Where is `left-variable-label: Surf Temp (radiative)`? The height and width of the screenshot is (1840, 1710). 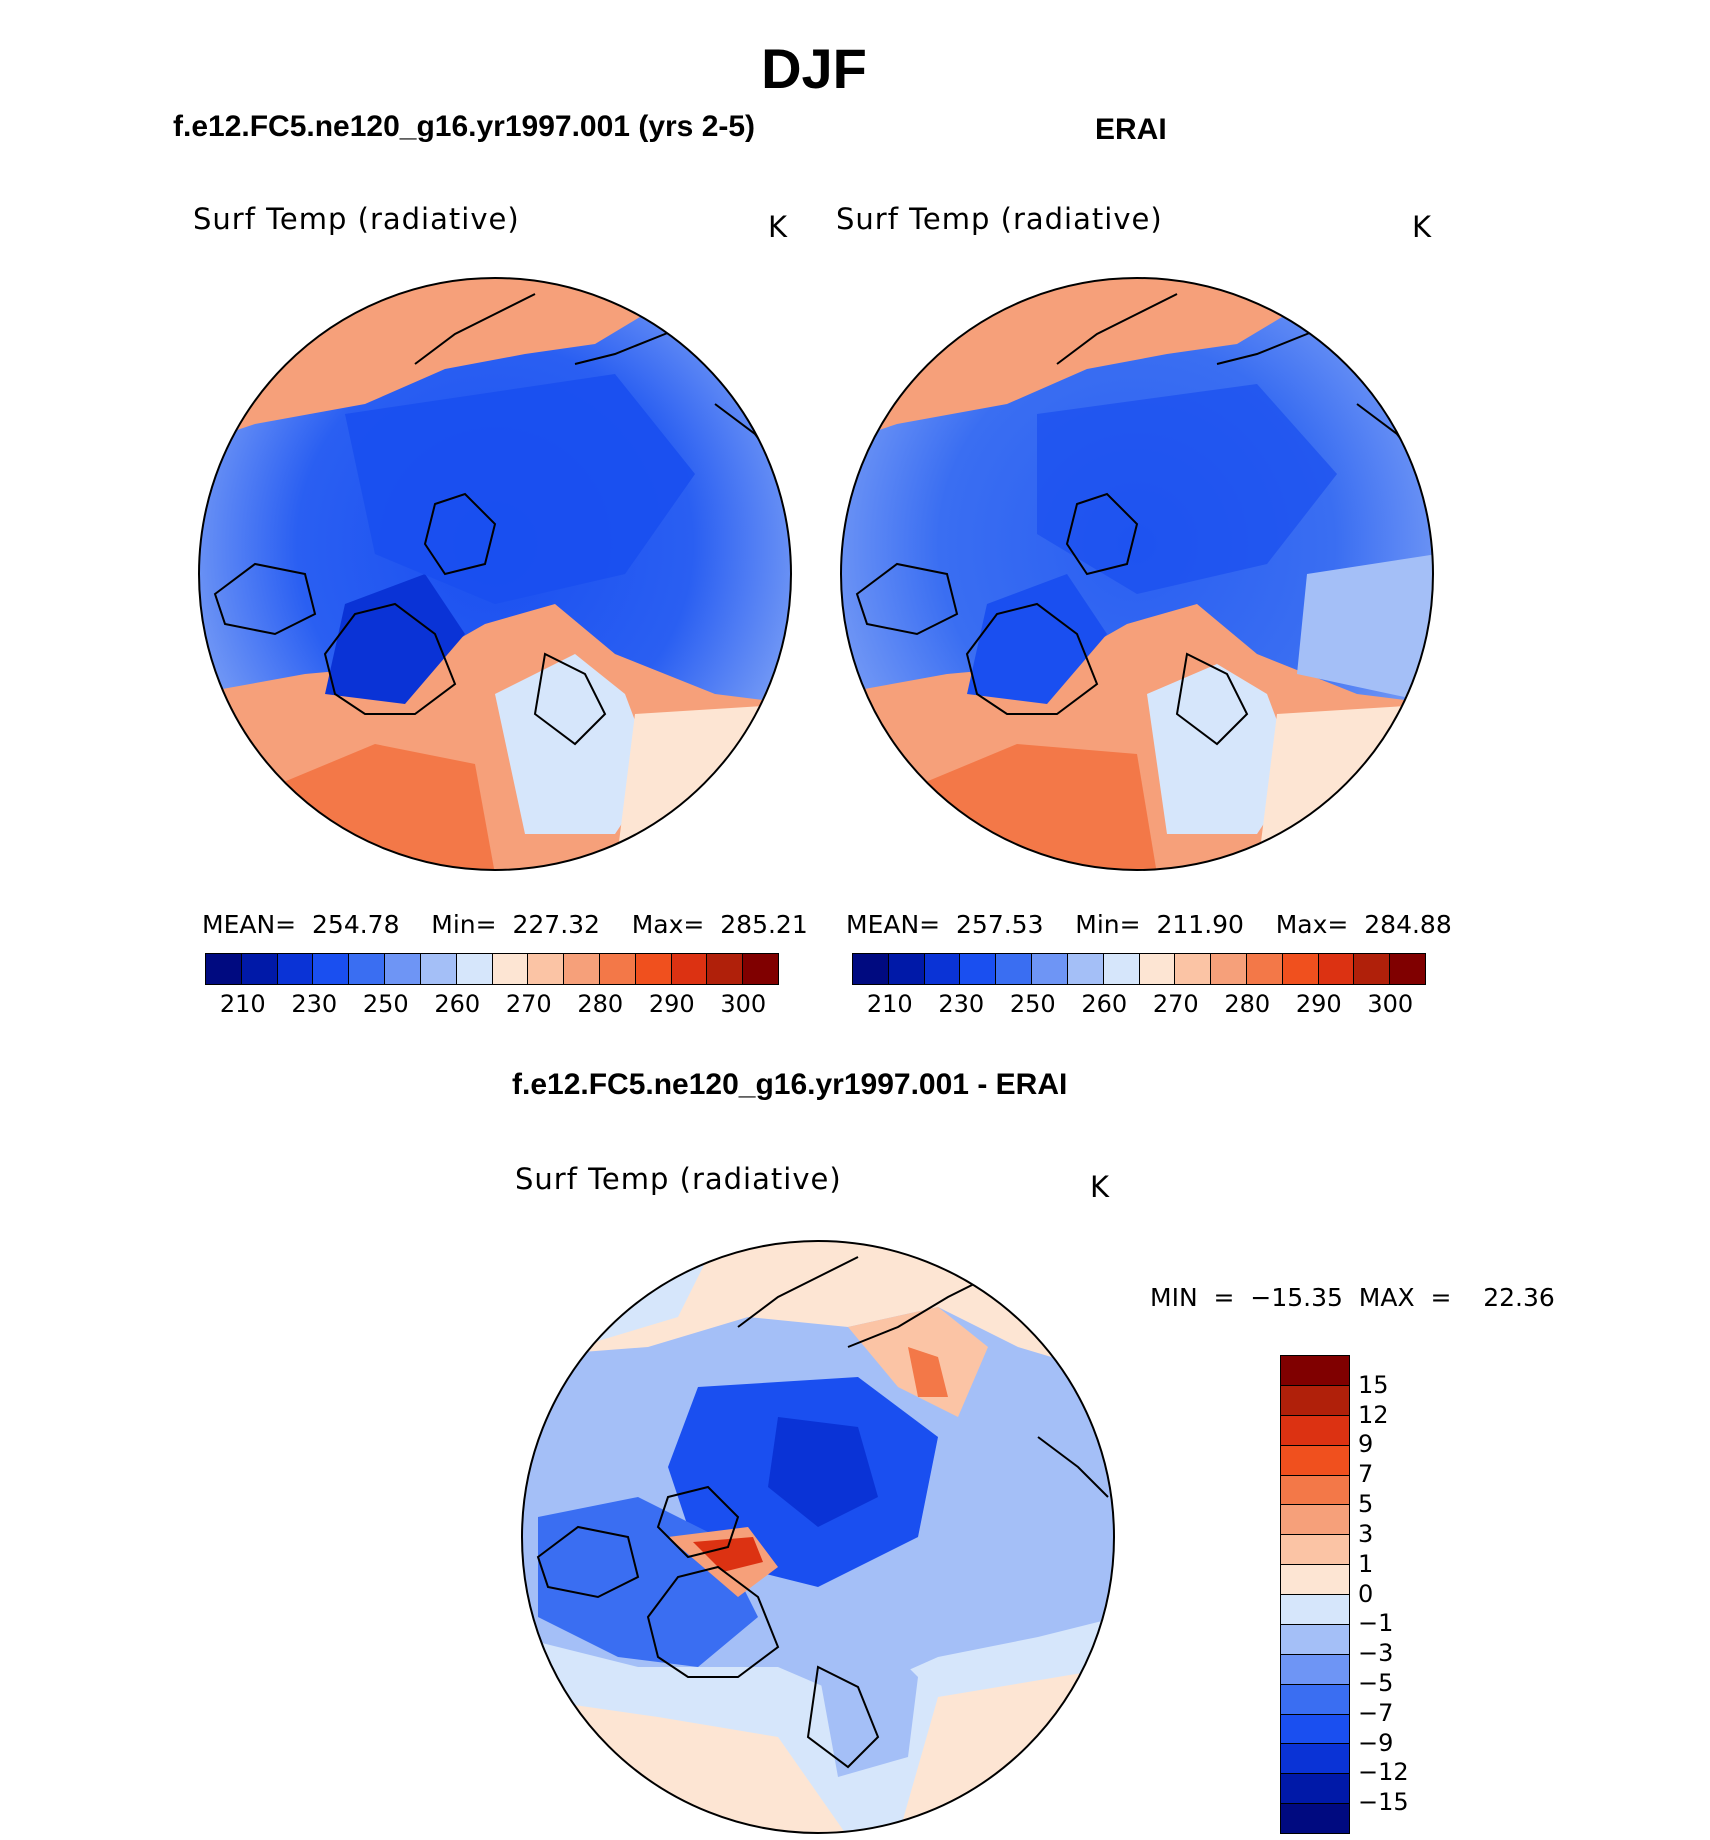
left-variable-label: Surf Temp (radiative) is located at coordinates (356, 219).